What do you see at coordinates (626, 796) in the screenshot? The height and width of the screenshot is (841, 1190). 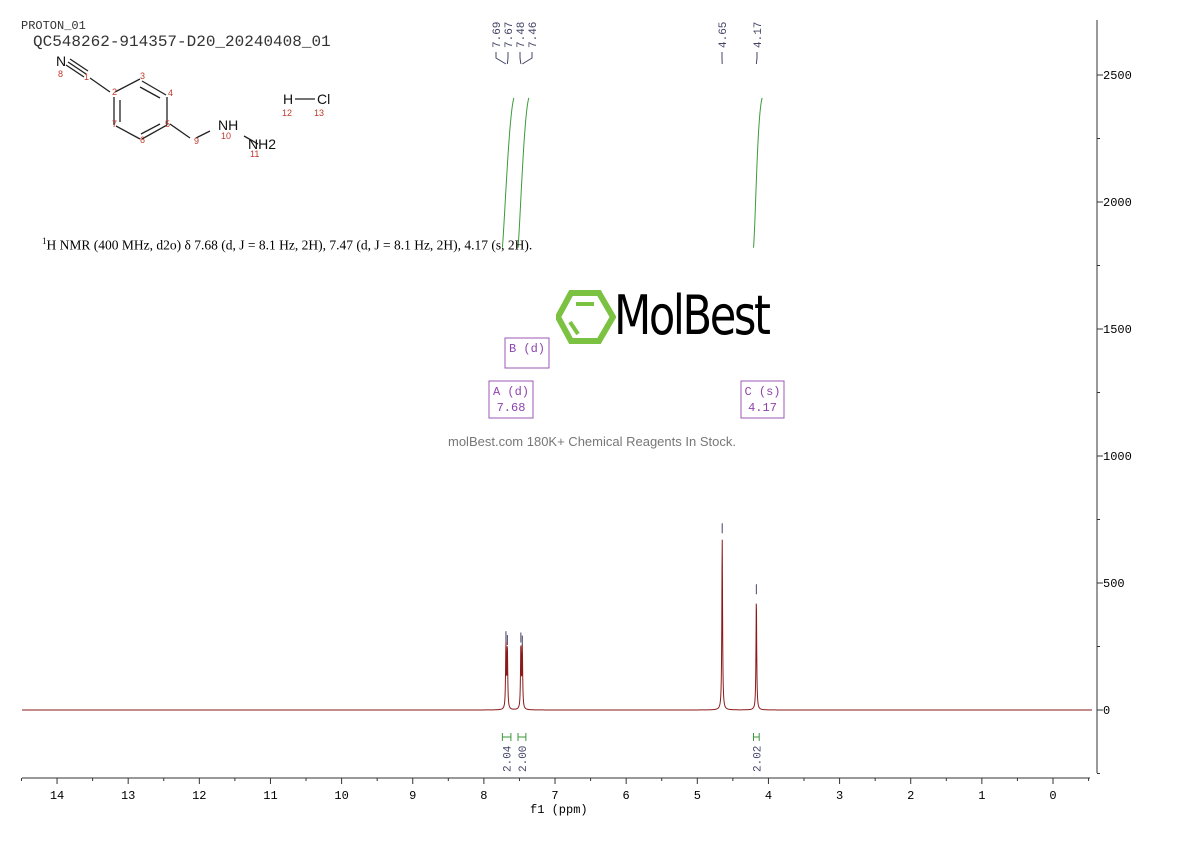 I see `x-tick-label: 6` at bounding box center [626, 796].